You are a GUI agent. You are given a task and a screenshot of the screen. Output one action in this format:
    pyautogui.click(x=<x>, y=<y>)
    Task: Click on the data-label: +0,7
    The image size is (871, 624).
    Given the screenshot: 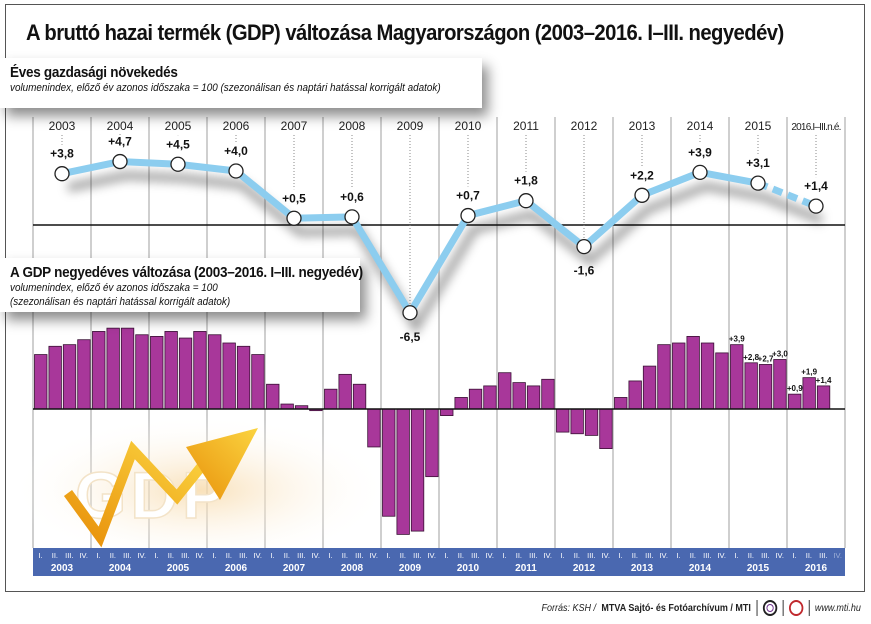 What is the action you would take?
    pyautogui.click(x=468, y=196)
    